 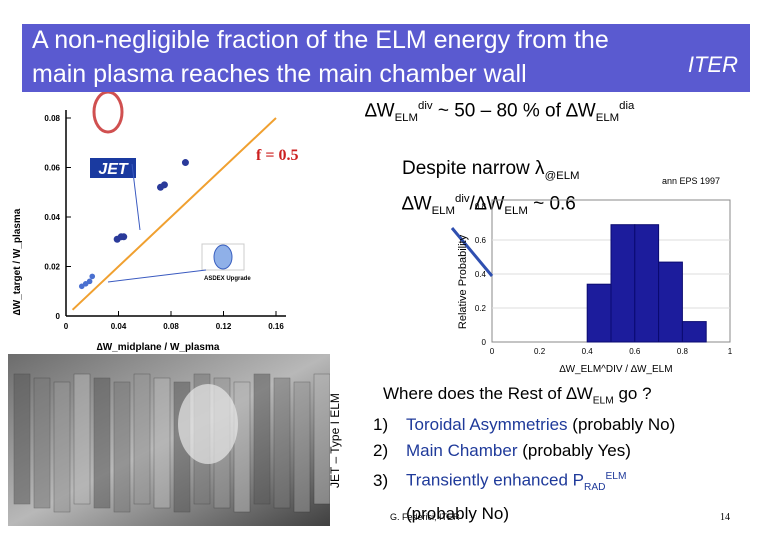 What do you see at coordinates (381, 480) in the screenshot?
I see `reason-number: 3)` at bounding box center [381, 480].